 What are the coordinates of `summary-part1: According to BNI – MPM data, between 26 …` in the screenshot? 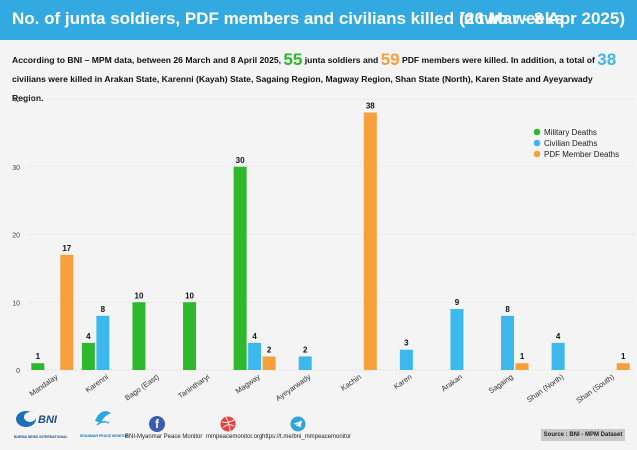 It's located at (148, 60).